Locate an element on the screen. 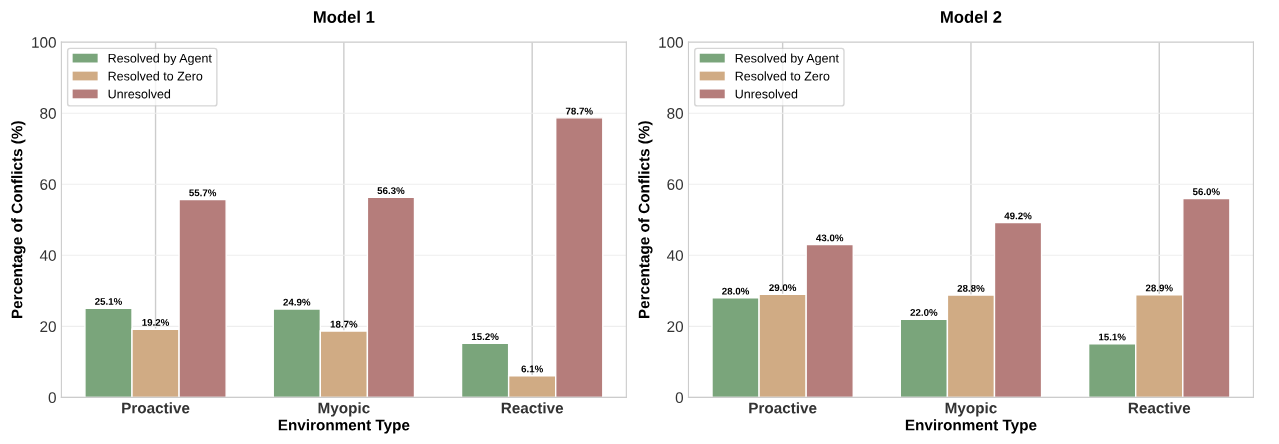 This screenshot has height=444, width=1279. data-label: 19.2% is located at coordinates (156, 322).